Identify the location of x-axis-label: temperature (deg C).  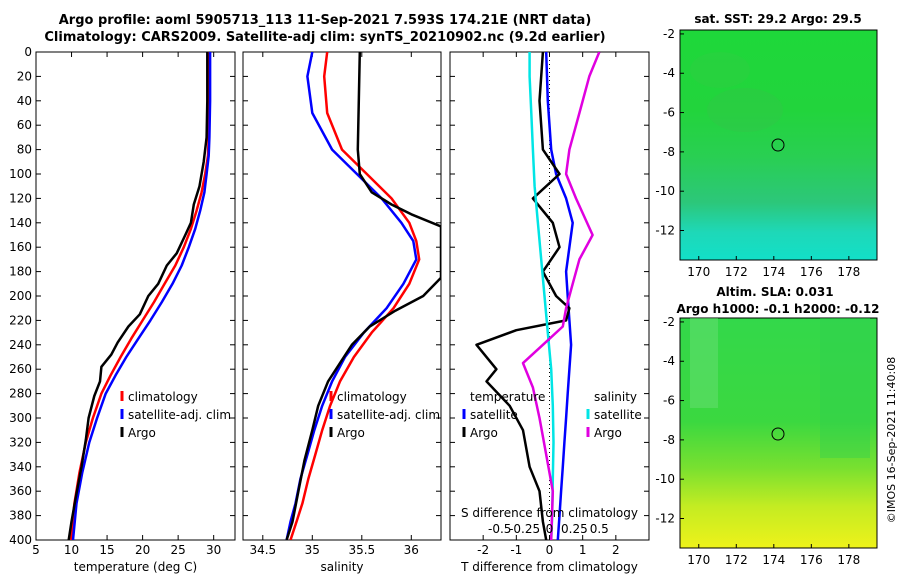
(135, 567).